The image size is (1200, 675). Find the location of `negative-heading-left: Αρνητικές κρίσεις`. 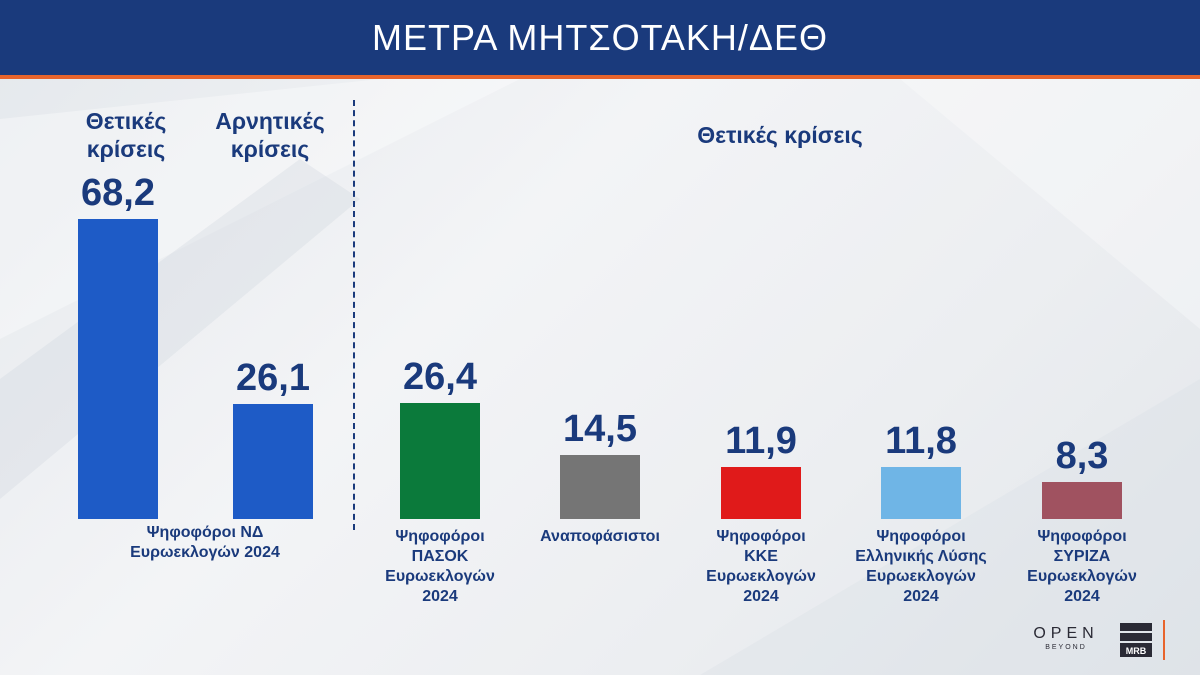

negative-heading-left: Αρνητικές κρίσεις is located at coordinates (270, 135).